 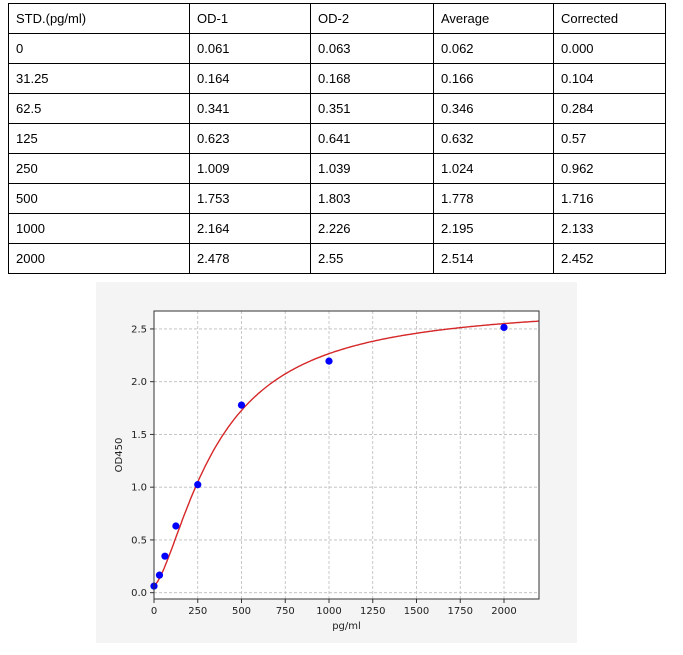 I want to click on table-cell: 0.641, so click(x=372, y=138).